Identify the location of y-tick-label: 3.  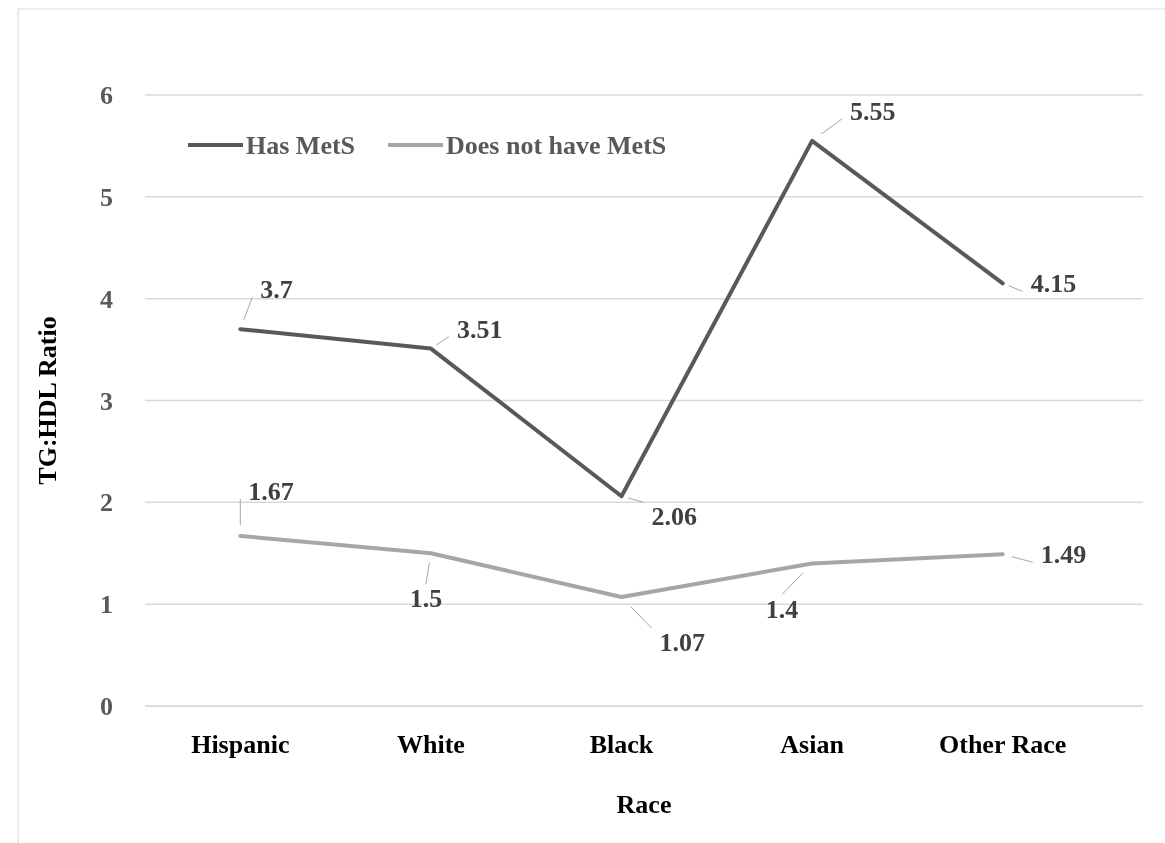
(106, 401).